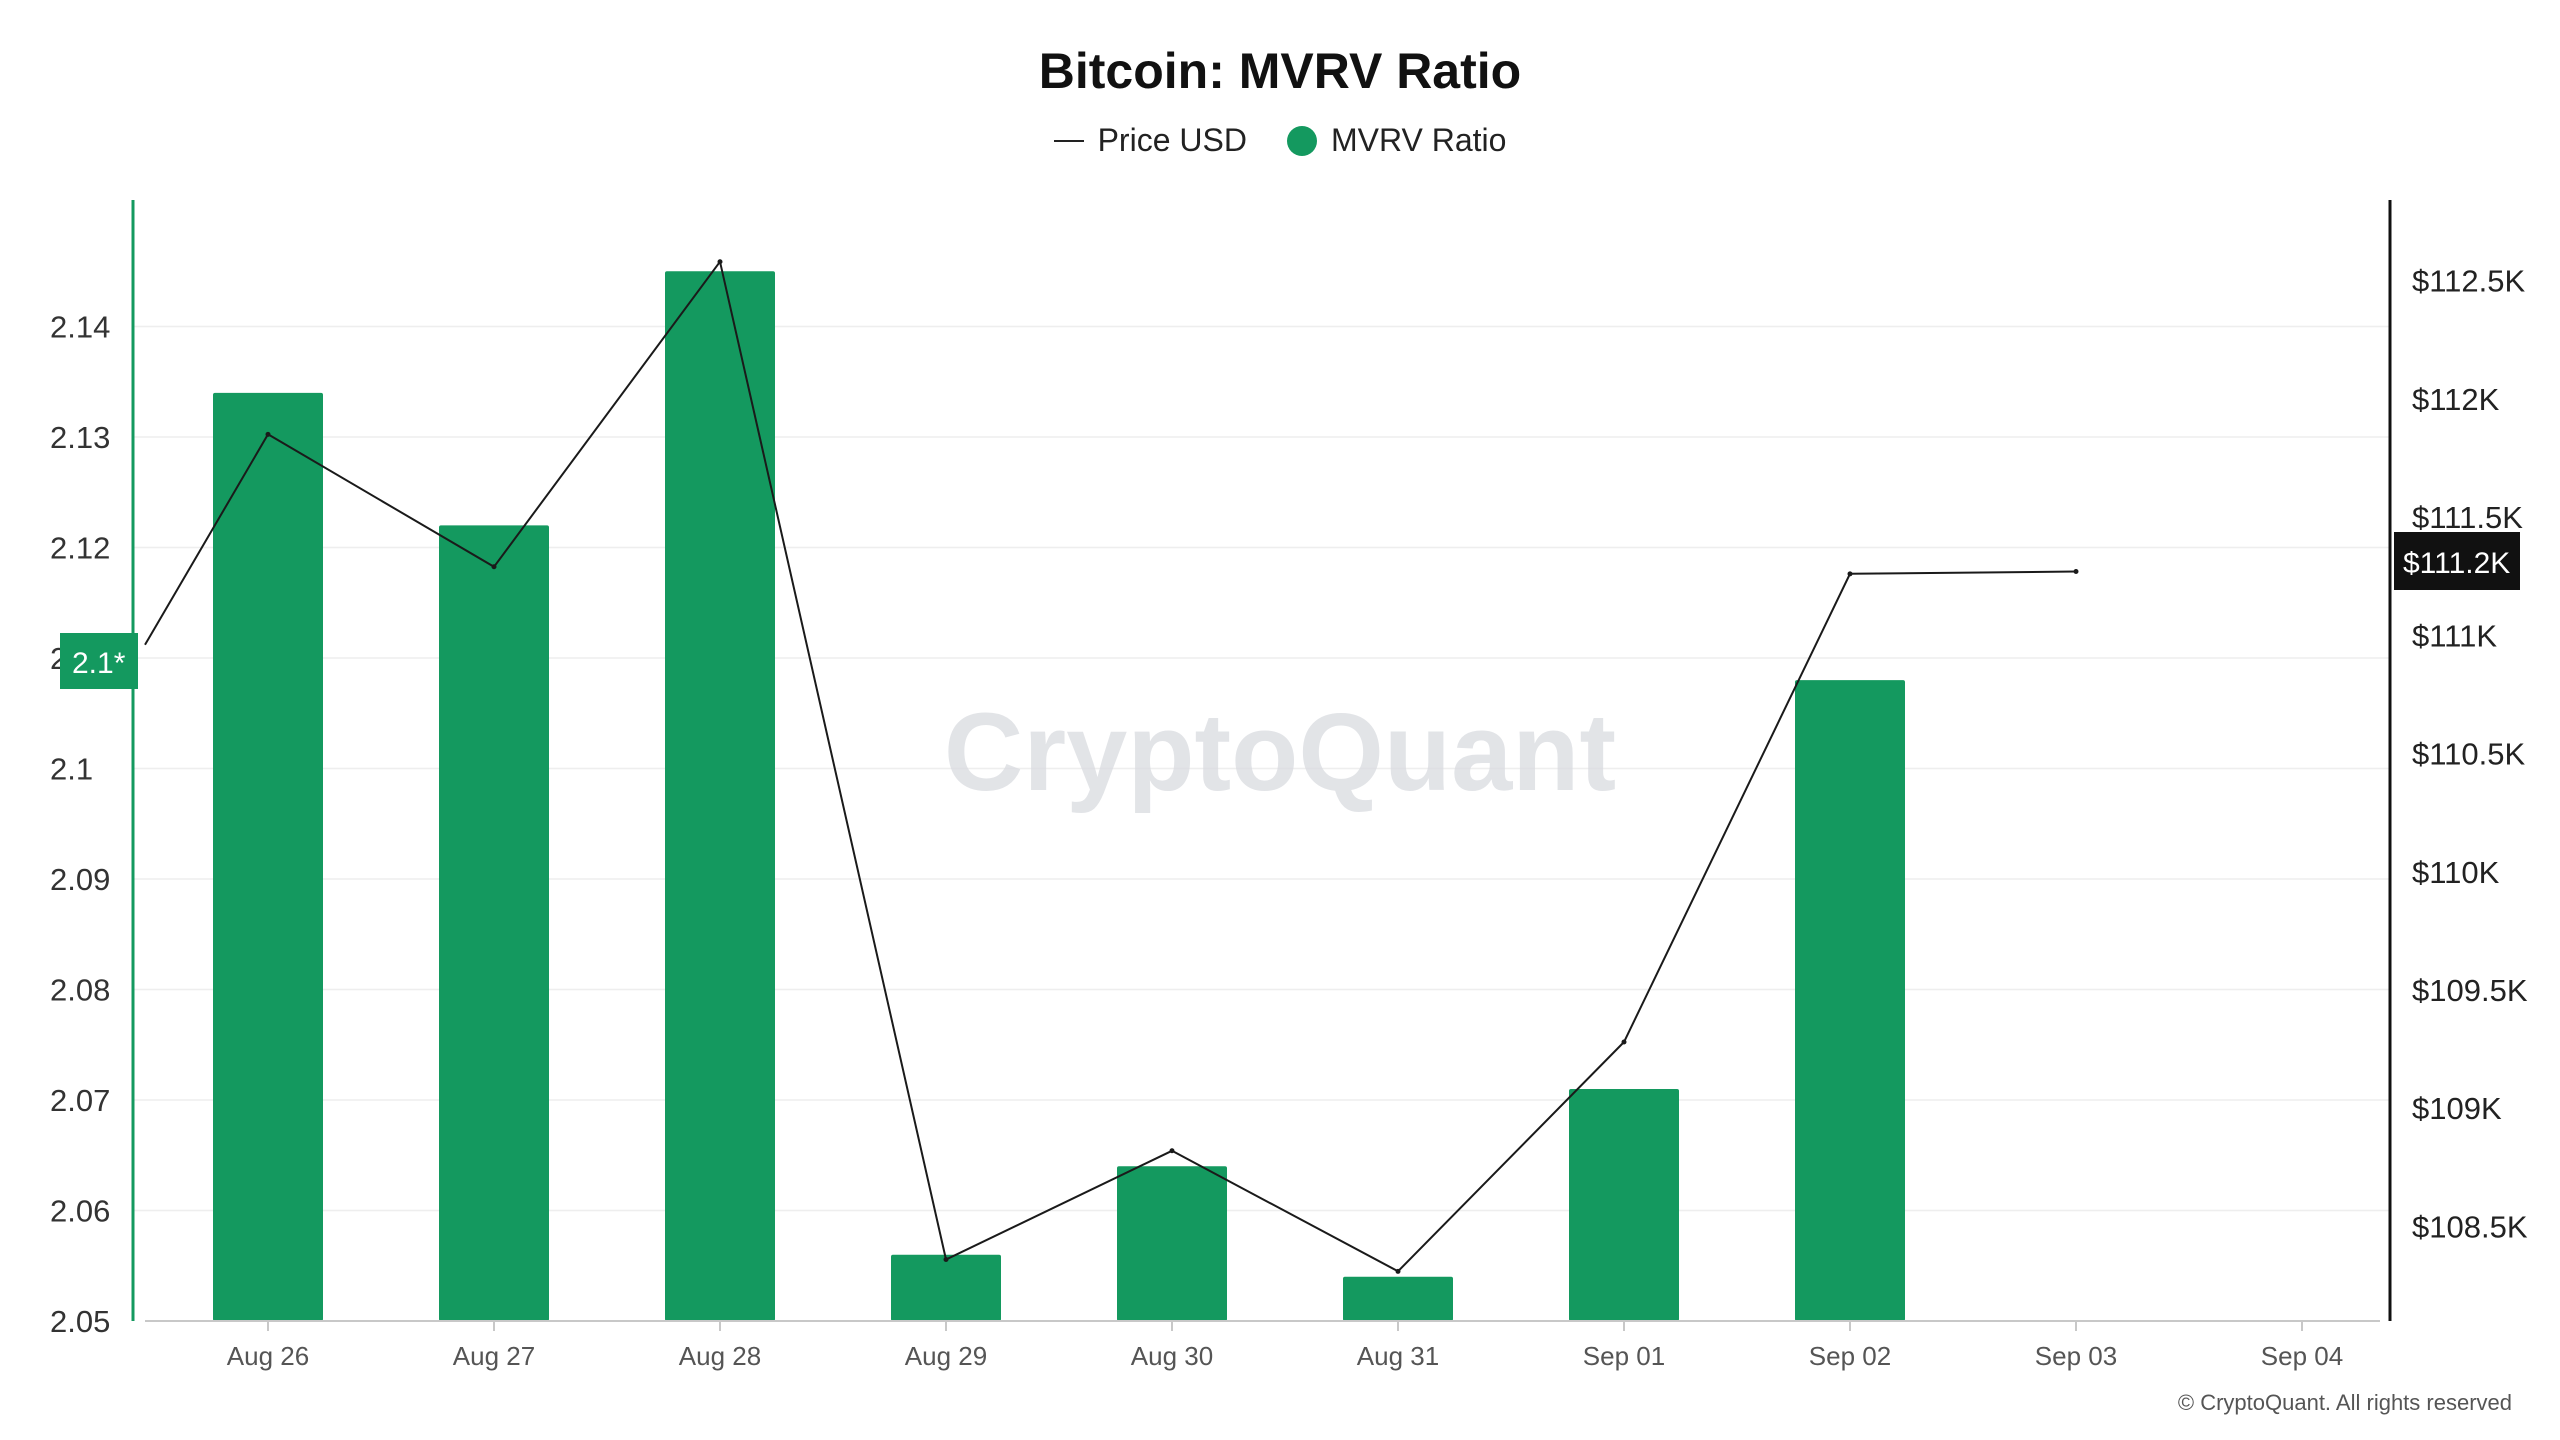 The height and width of the screenshot is (1440, 2560). I want to click on y-right-tick-label: $112K, so click(2456, 399).